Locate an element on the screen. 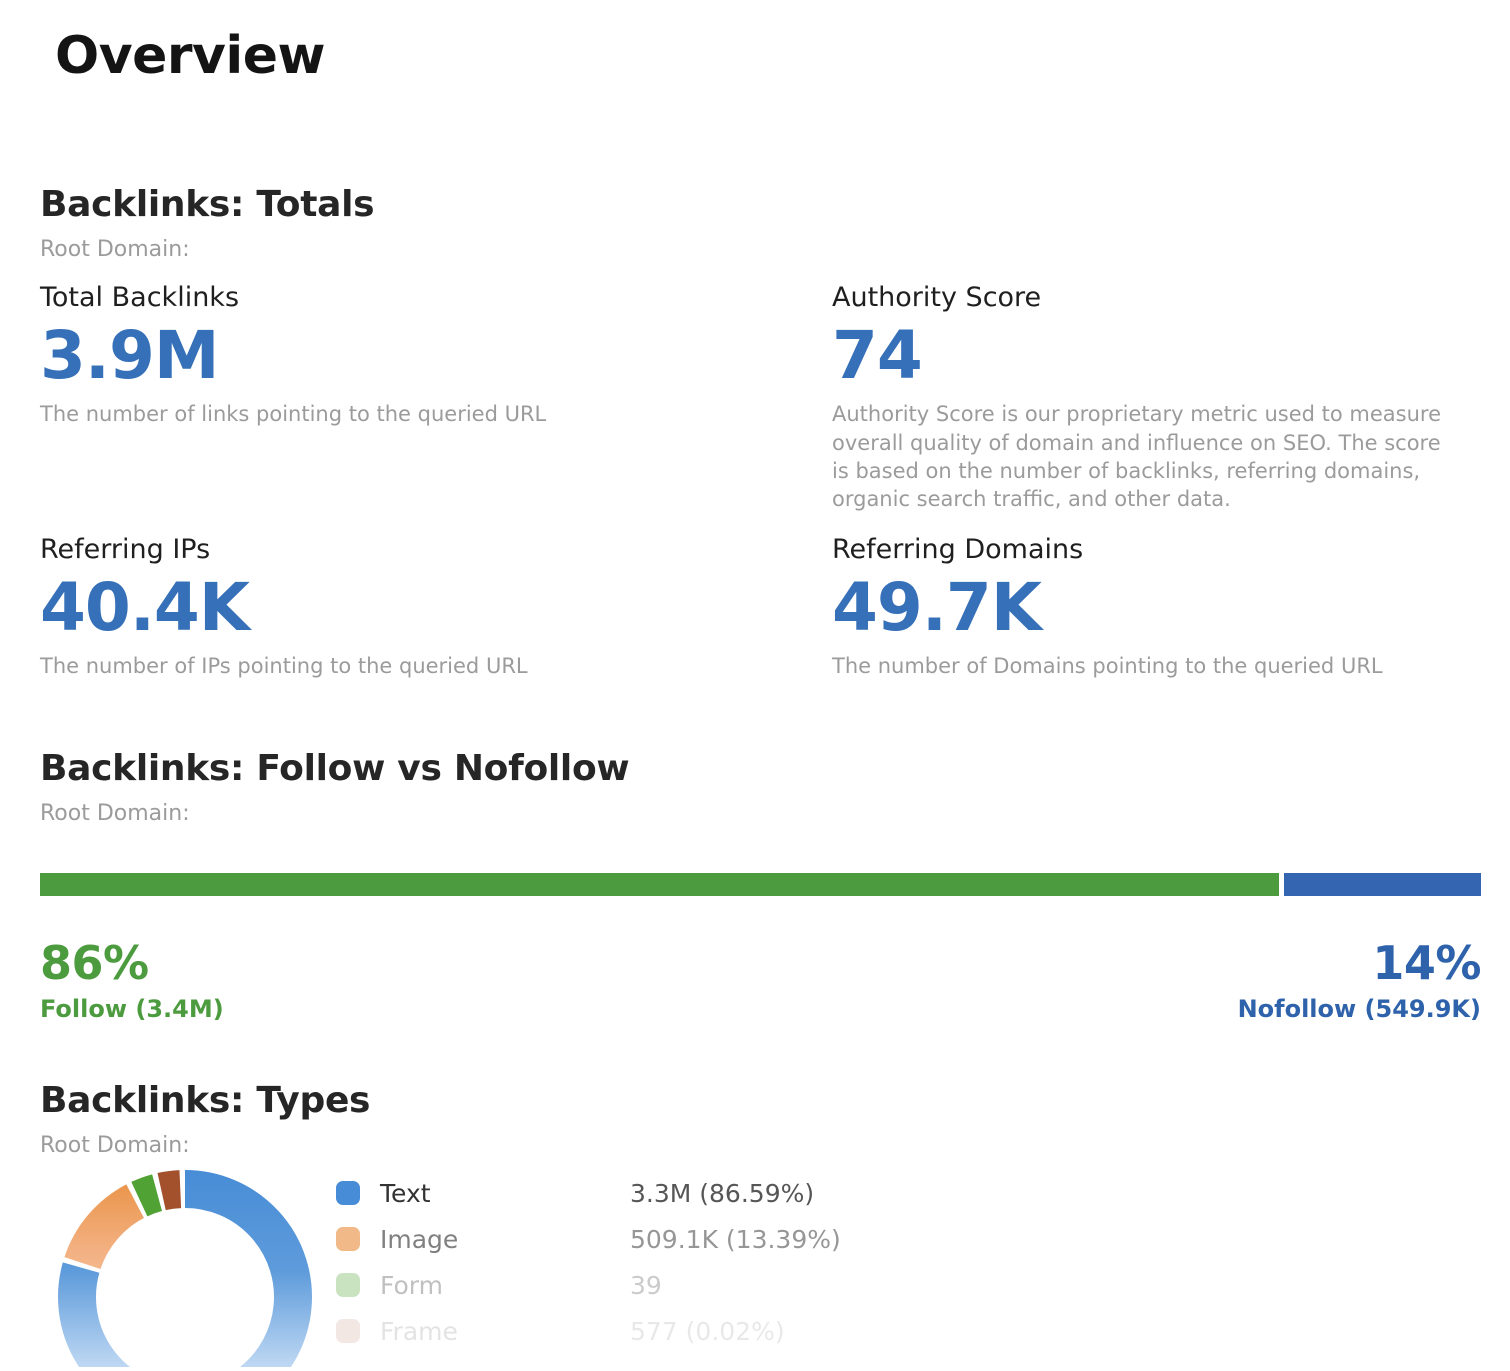  types-heading: Backlinks: Types is located at coordinates (205, 1100).